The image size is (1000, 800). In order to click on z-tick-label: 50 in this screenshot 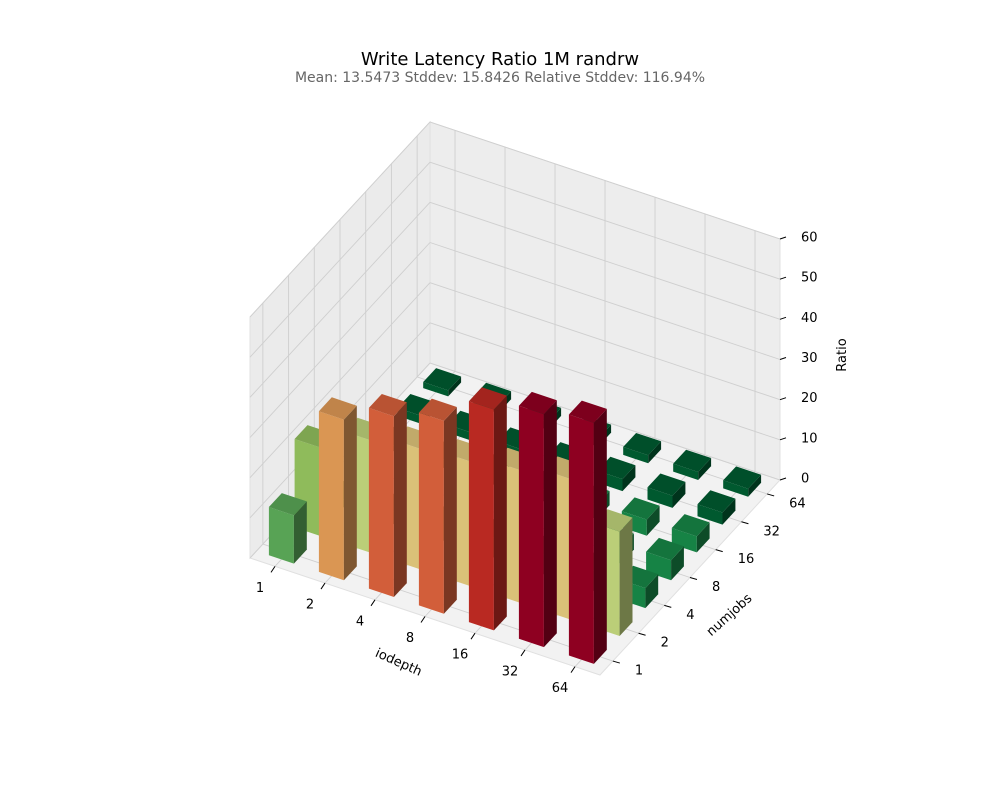, I will do `click(809, 278)`.